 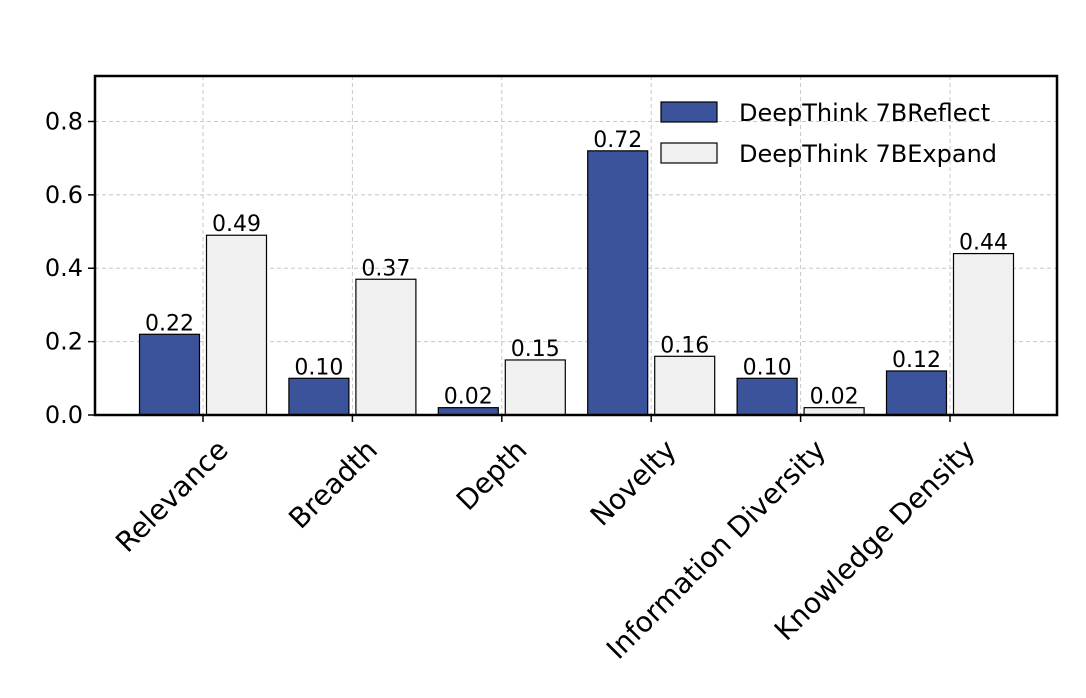 I want to click on y-tick-label: 0.4, so click(x=64, y=268).